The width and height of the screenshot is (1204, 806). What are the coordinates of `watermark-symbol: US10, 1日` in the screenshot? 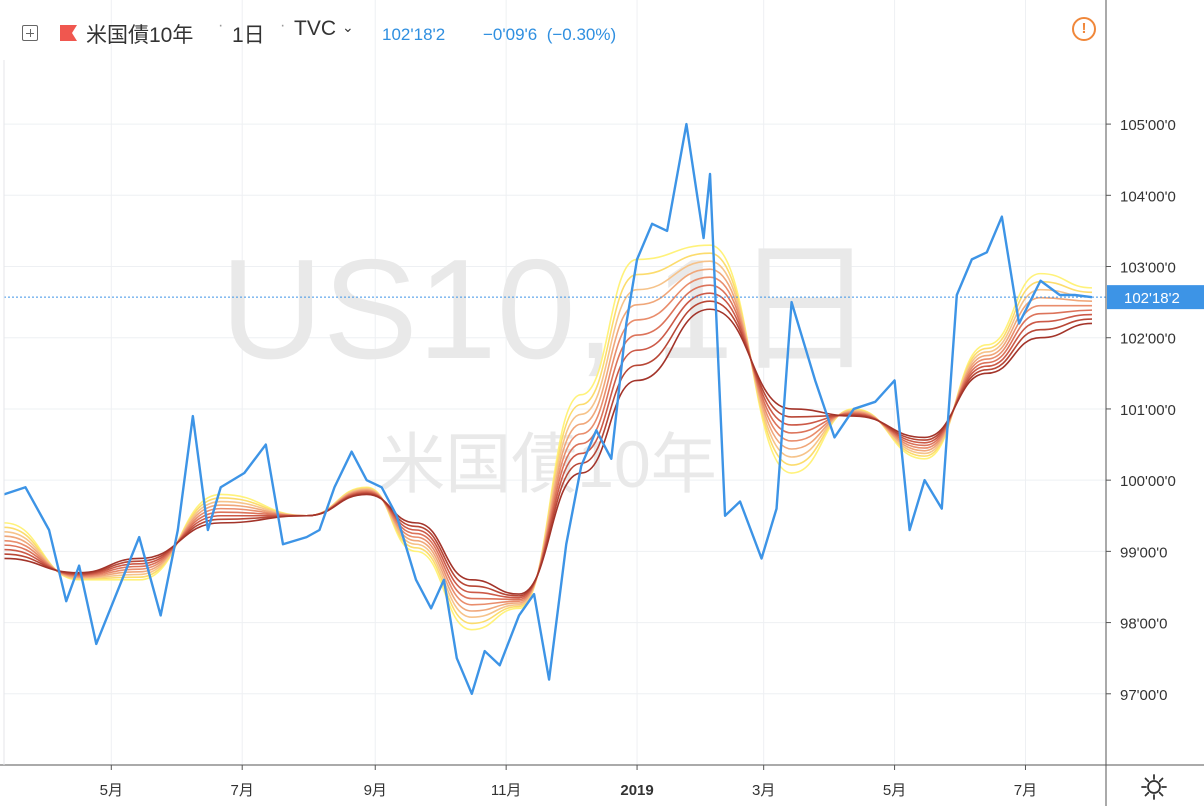 It's located at (547, 309).